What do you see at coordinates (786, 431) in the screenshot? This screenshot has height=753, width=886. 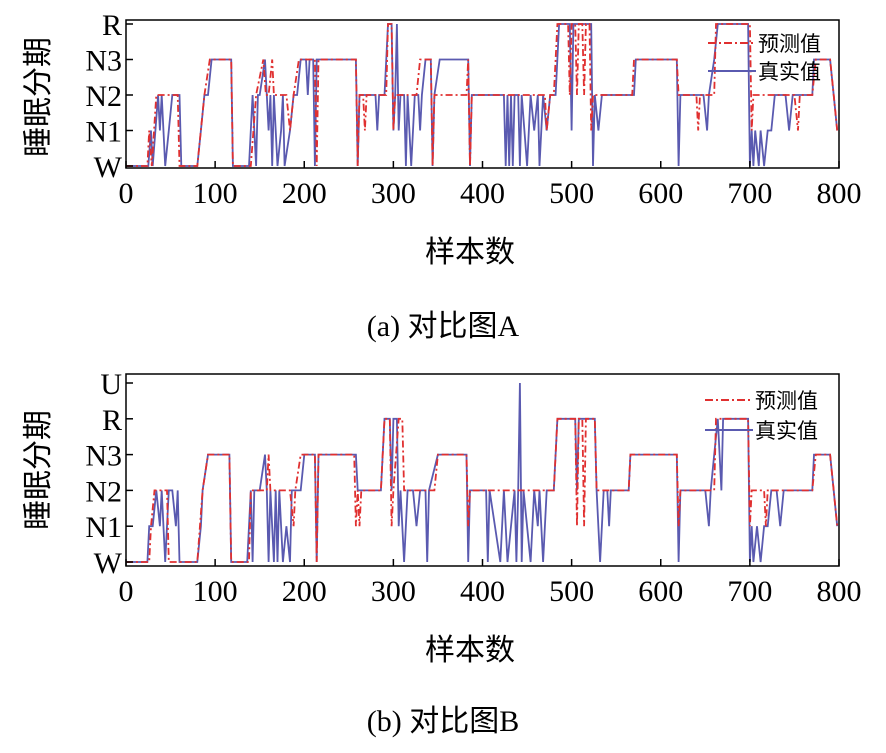 I see `legend-actual-label-b: 真实值` at bounding box center [786, 431].